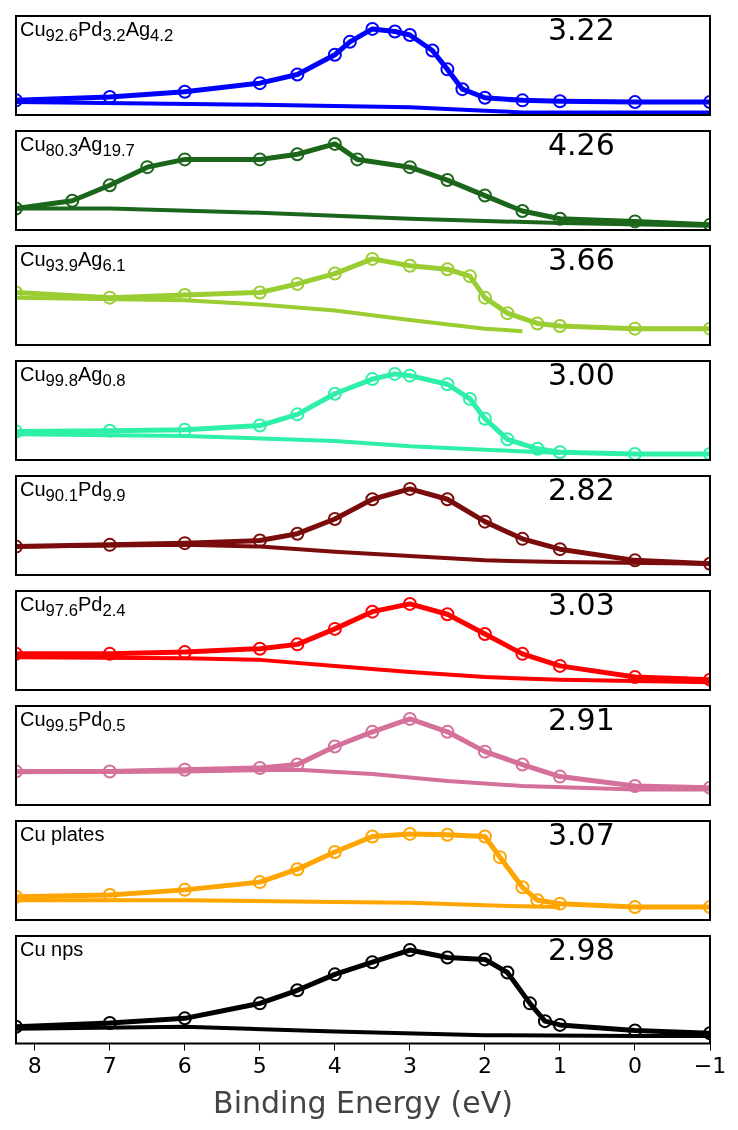 The image size is (738, 1130). What do you see at coordinates (581, 144) in the screenshot?
I see `annotation: 4.26` at bounding box center [581, 144].